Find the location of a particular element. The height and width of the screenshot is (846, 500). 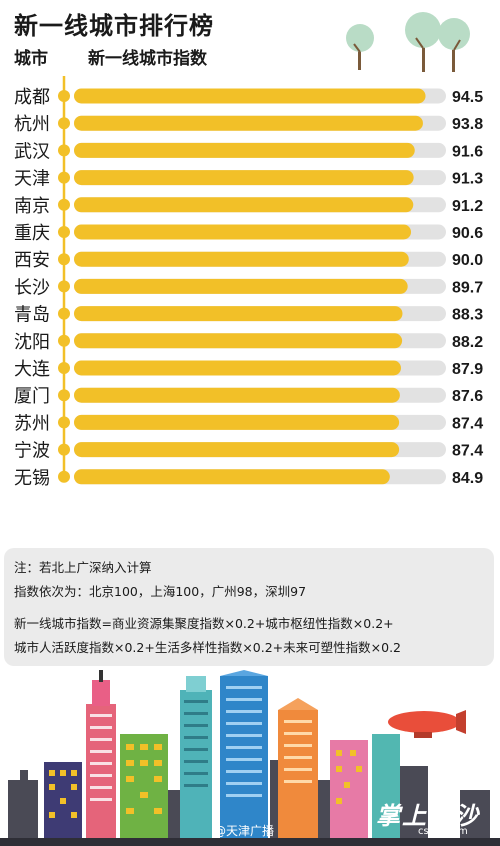

bar-row: 苏州 87.4 is located at coordinates (248, 423).